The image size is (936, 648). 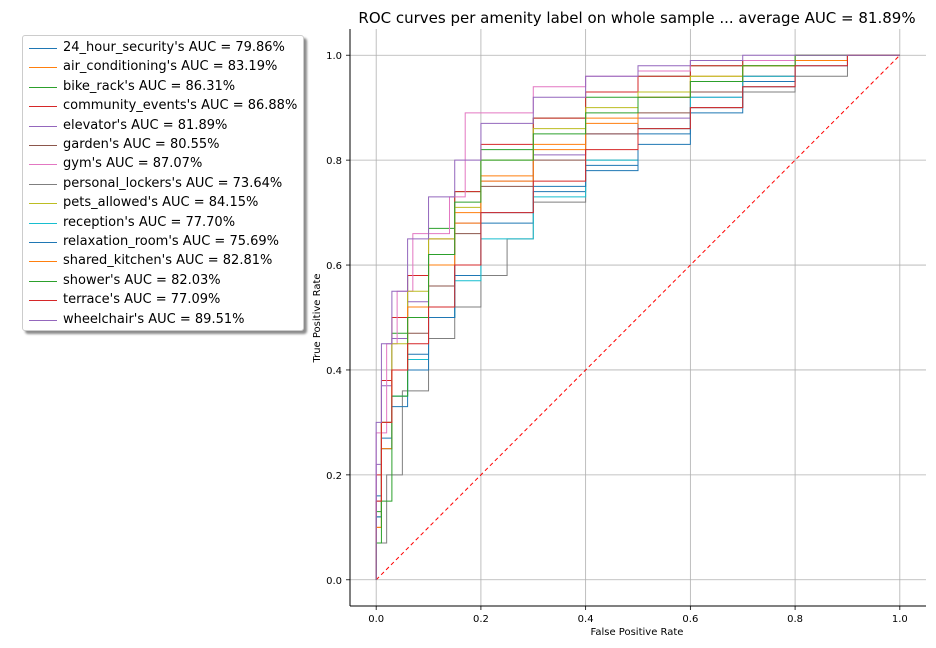 What do you see at coordinates (795, 619) in the screenshot?
I see `x-tick-label: 0.8` at bounding box center [795, 619].